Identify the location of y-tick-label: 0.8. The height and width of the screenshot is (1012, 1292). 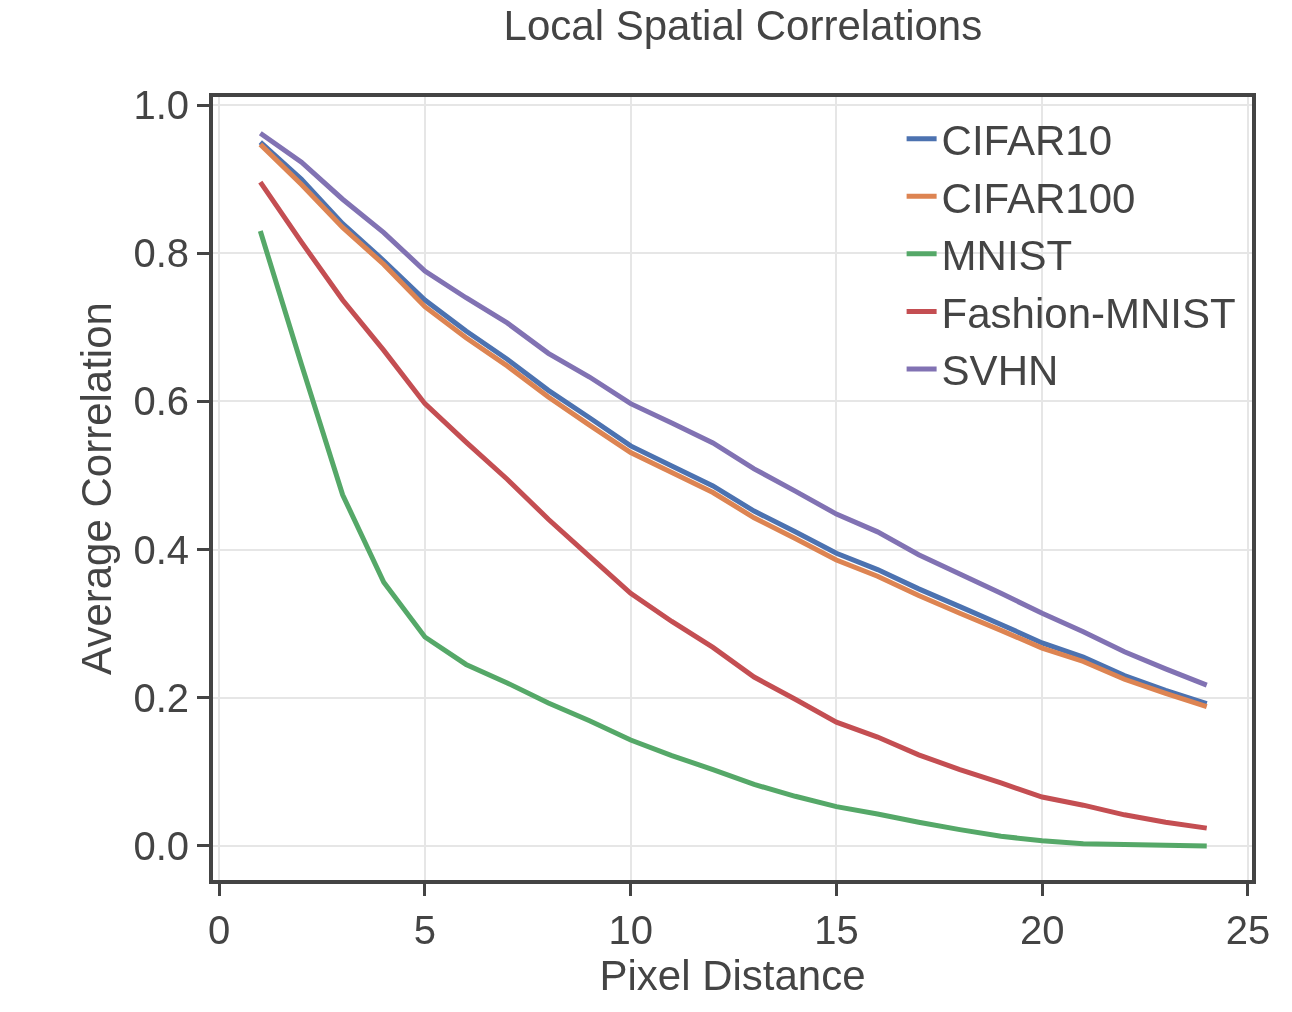
(161, 253).